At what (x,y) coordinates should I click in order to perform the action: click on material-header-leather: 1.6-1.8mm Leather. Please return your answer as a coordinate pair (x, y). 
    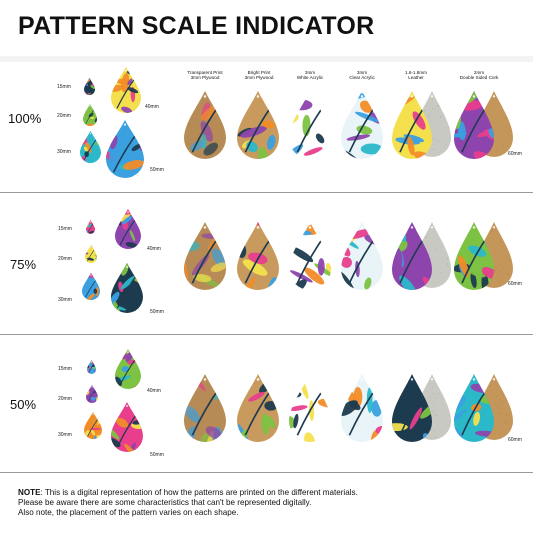
    Looking at the image, I should click on (416, 75).